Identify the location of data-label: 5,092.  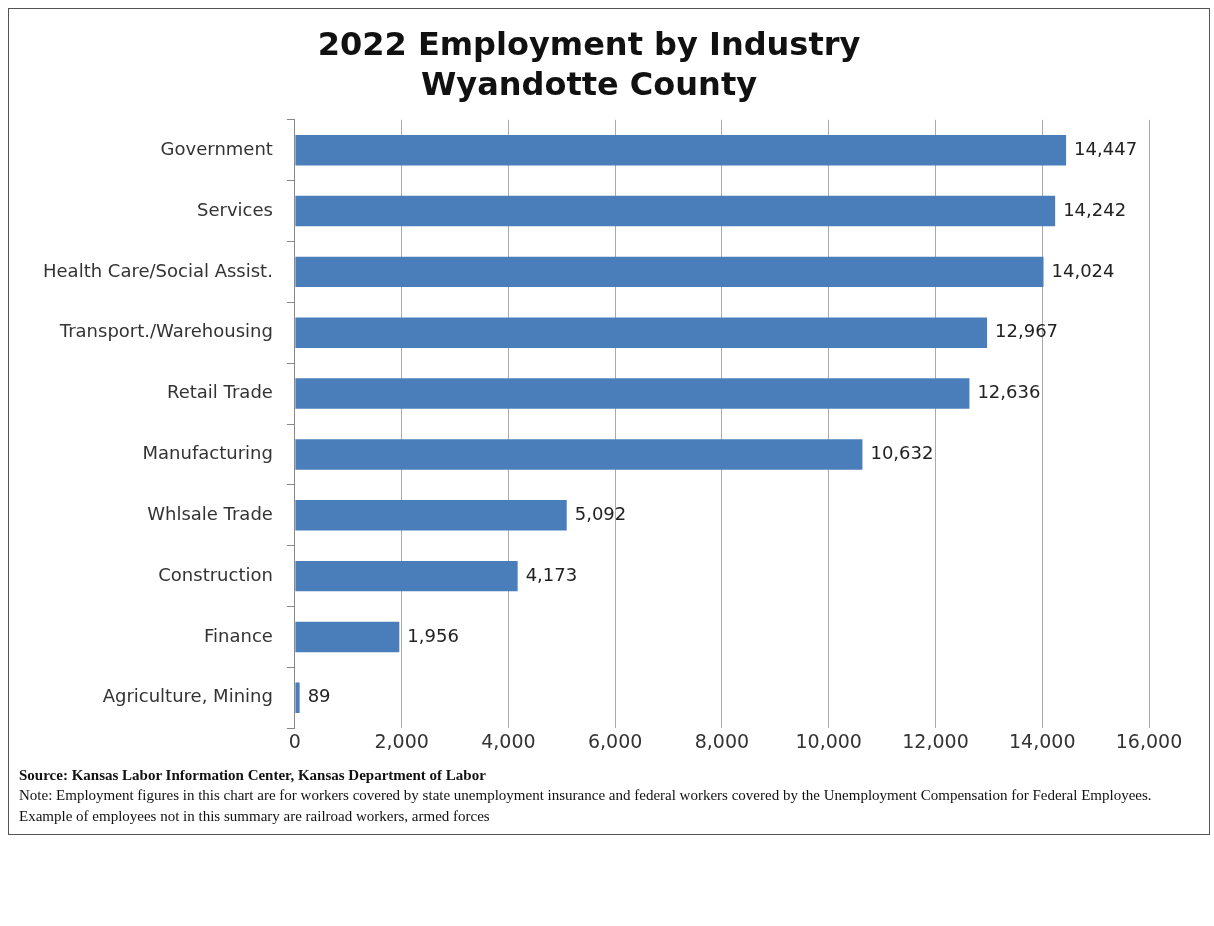
(600, 513).